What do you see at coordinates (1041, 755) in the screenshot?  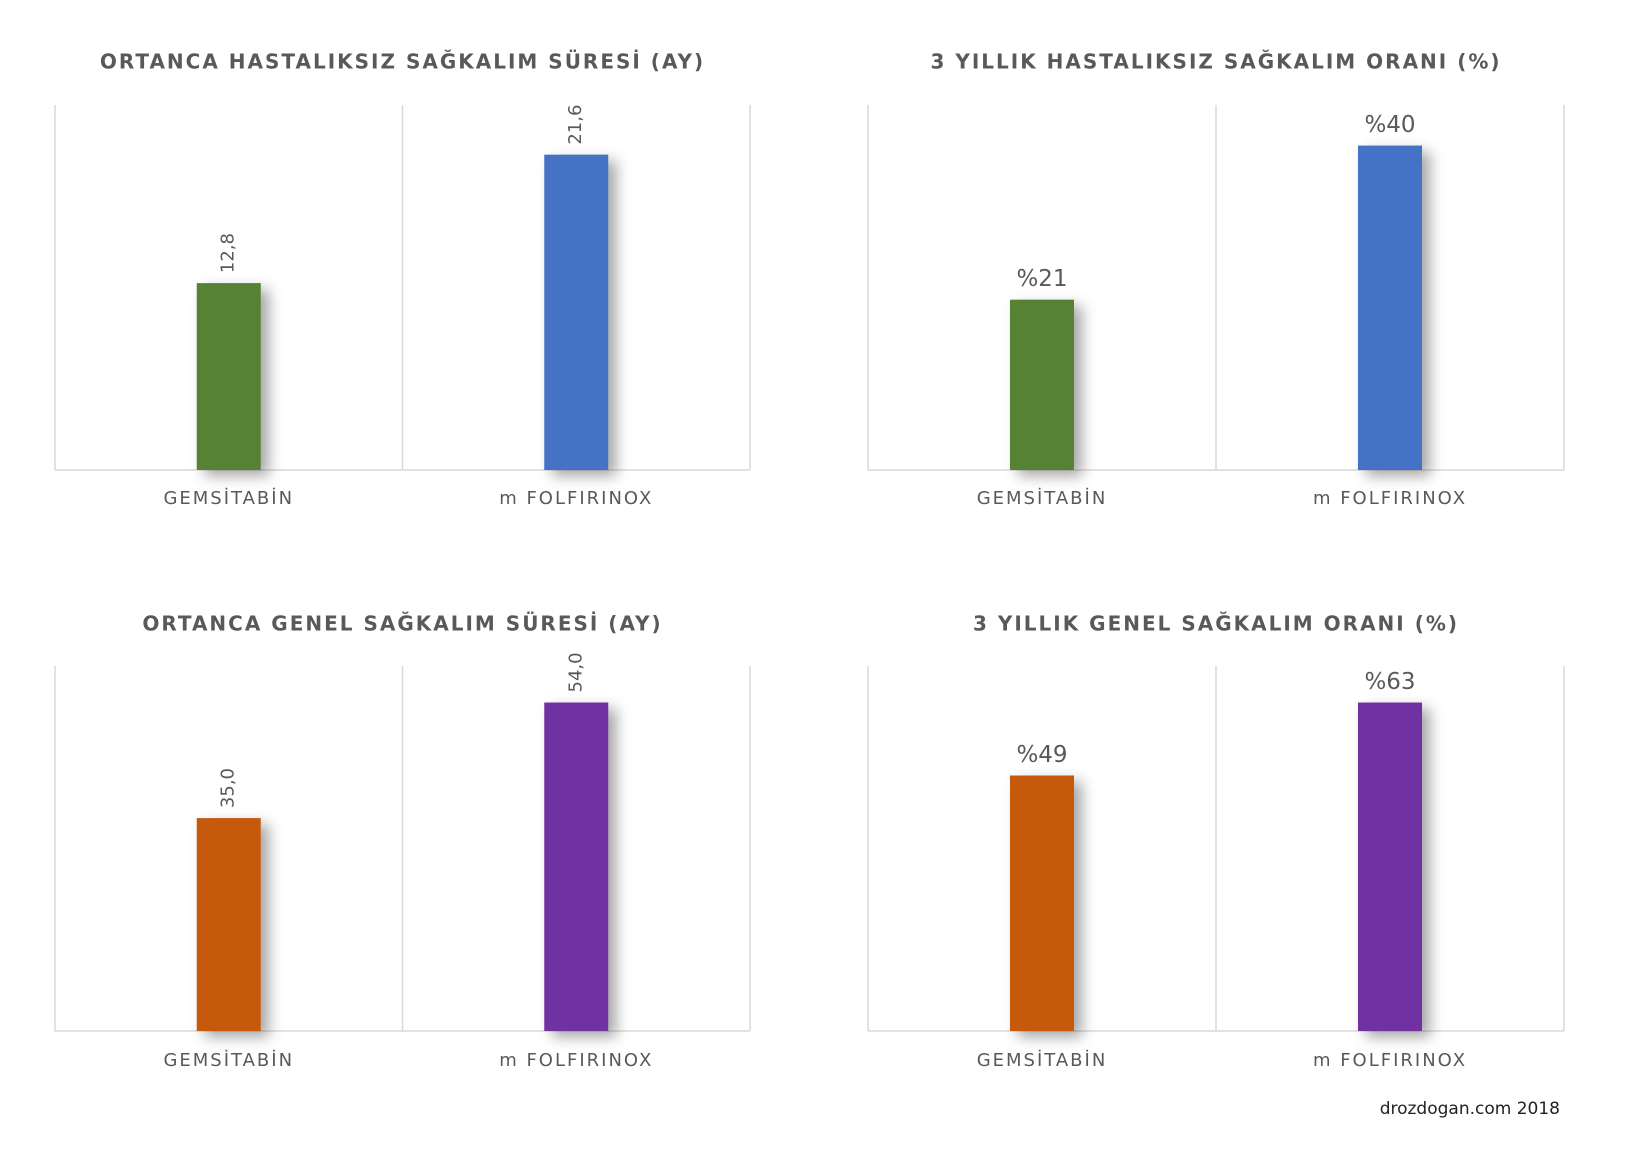 I see `data-label: %49` at bounding box center [1041, 755].